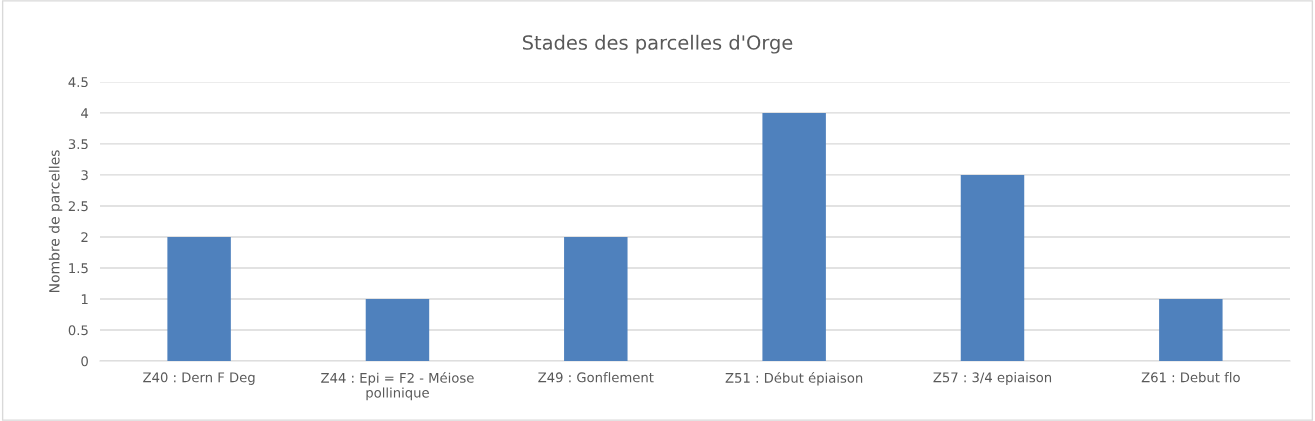  I want to click on y-tick-label: 2.5, so click(78, 206).